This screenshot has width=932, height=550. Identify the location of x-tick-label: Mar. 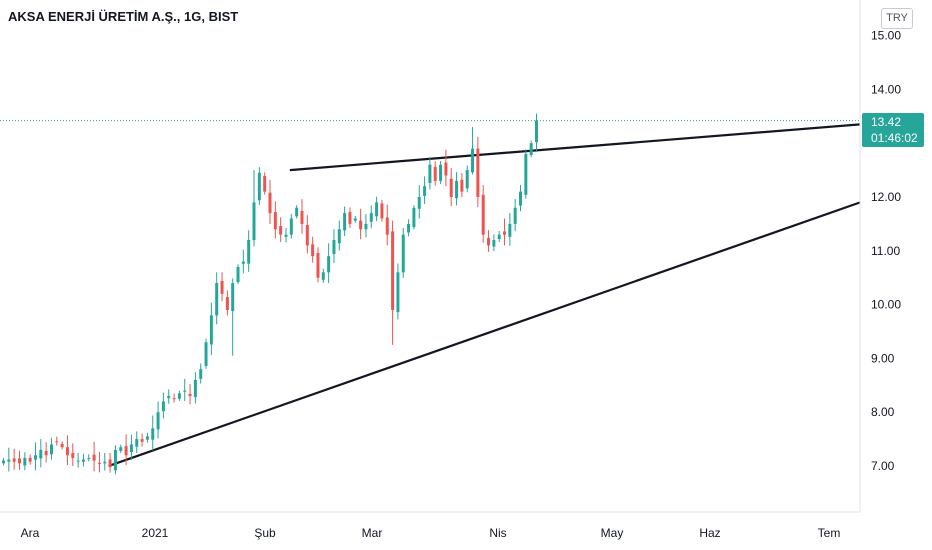
(372, 533).